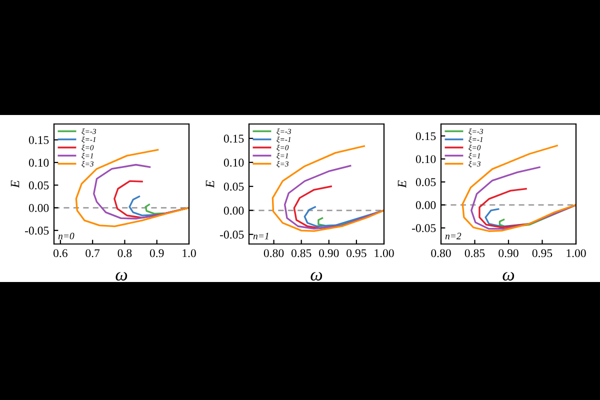  What do you see at coordinates (260, 236) in the screenshot?
I see `annotation: n=1` at bounding box center [260, 236].